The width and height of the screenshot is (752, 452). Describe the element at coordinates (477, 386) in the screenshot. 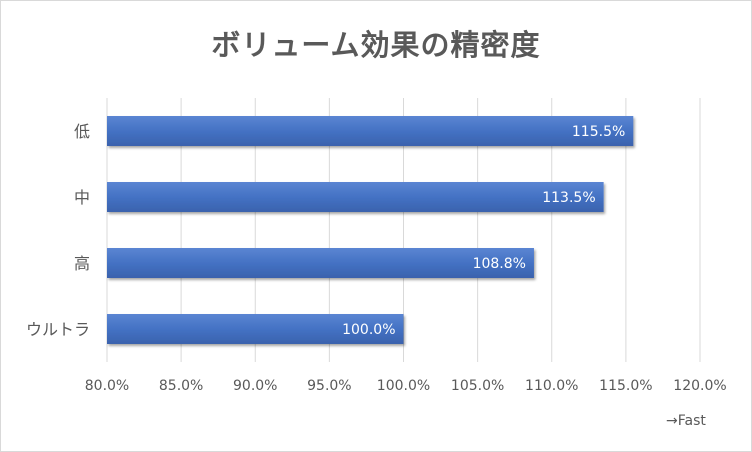

I see `x-tick-label: 105.0%` at that location.